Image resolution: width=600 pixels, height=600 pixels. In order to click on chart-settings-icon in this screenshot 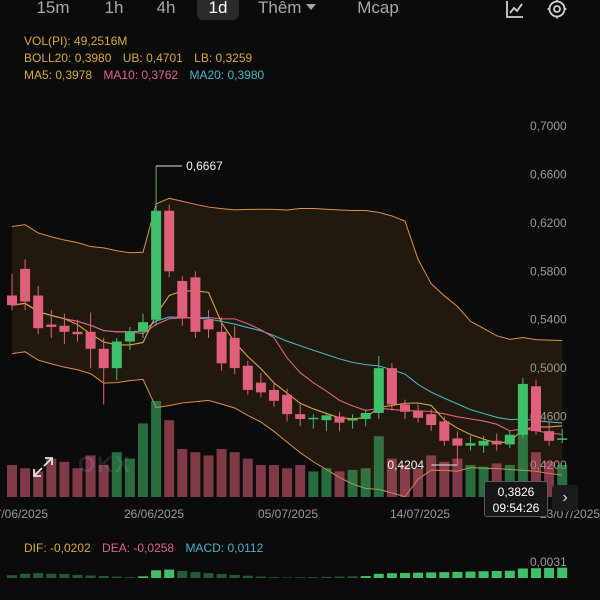, I will do `click(515, 10)`.